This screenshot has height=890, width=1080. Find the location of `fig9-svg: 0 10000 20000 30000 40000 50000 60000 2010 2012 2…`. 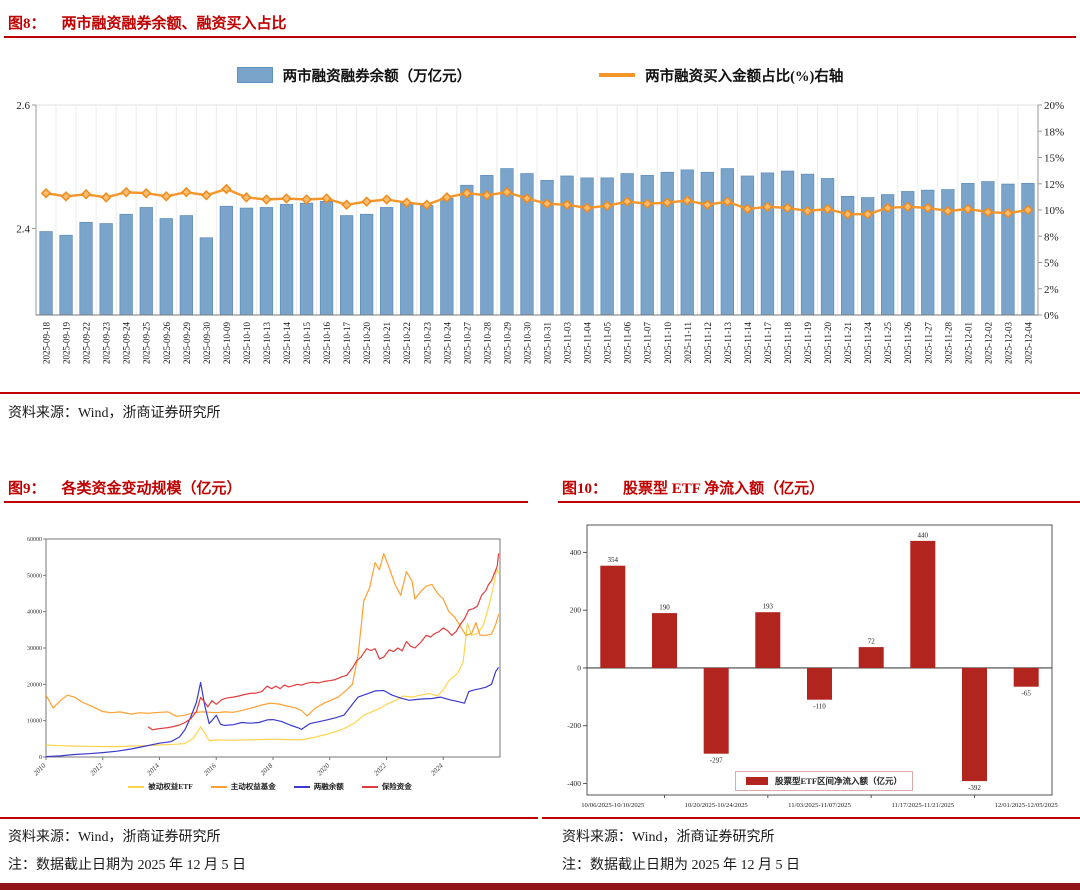

fig9-svg: 0 10000 20000 30000 40000 50000 60000 2010 2012 2… is located at coordinates (264, 657).